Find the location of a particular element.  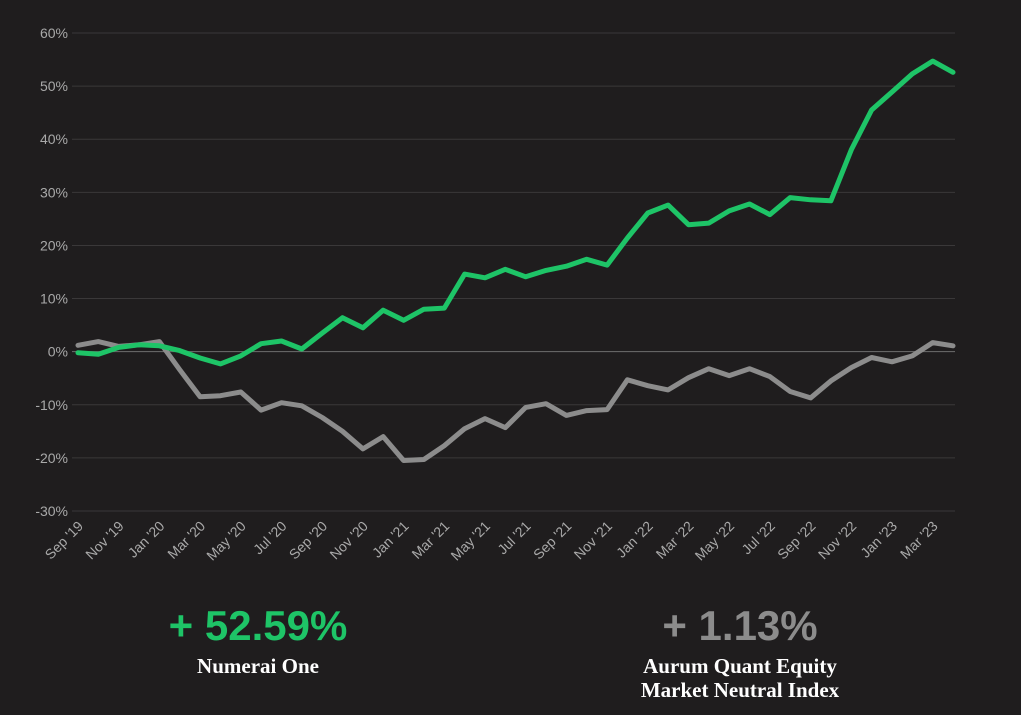

x-tick-label: Nov '20 is located at coordinates (348, 540).